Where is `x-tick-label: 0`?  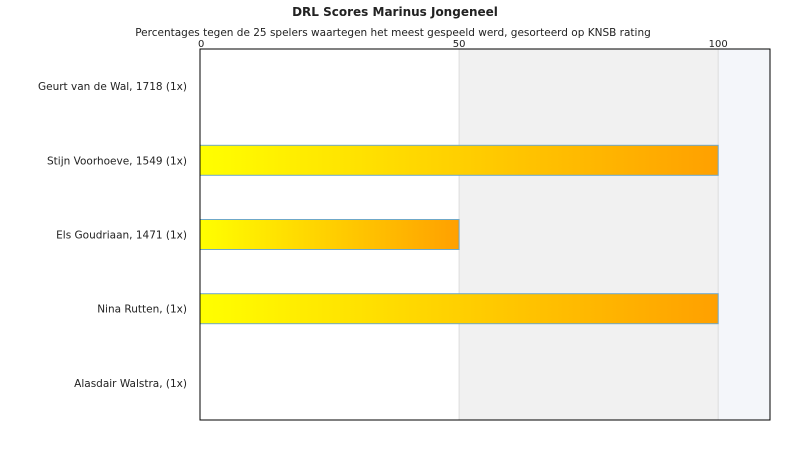 x-tick-label: 0 is located at coordinates (201, 44).